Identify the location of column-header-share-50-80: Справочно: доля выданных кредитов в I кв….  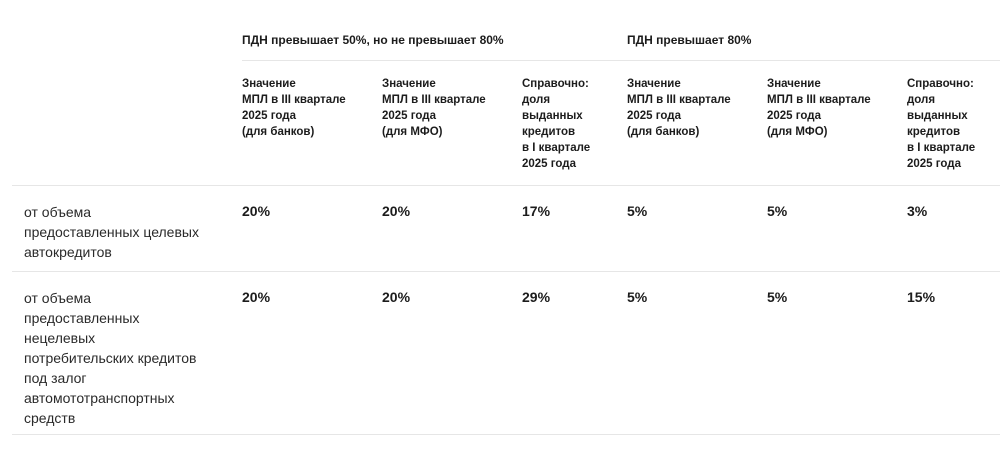
(556, 124).